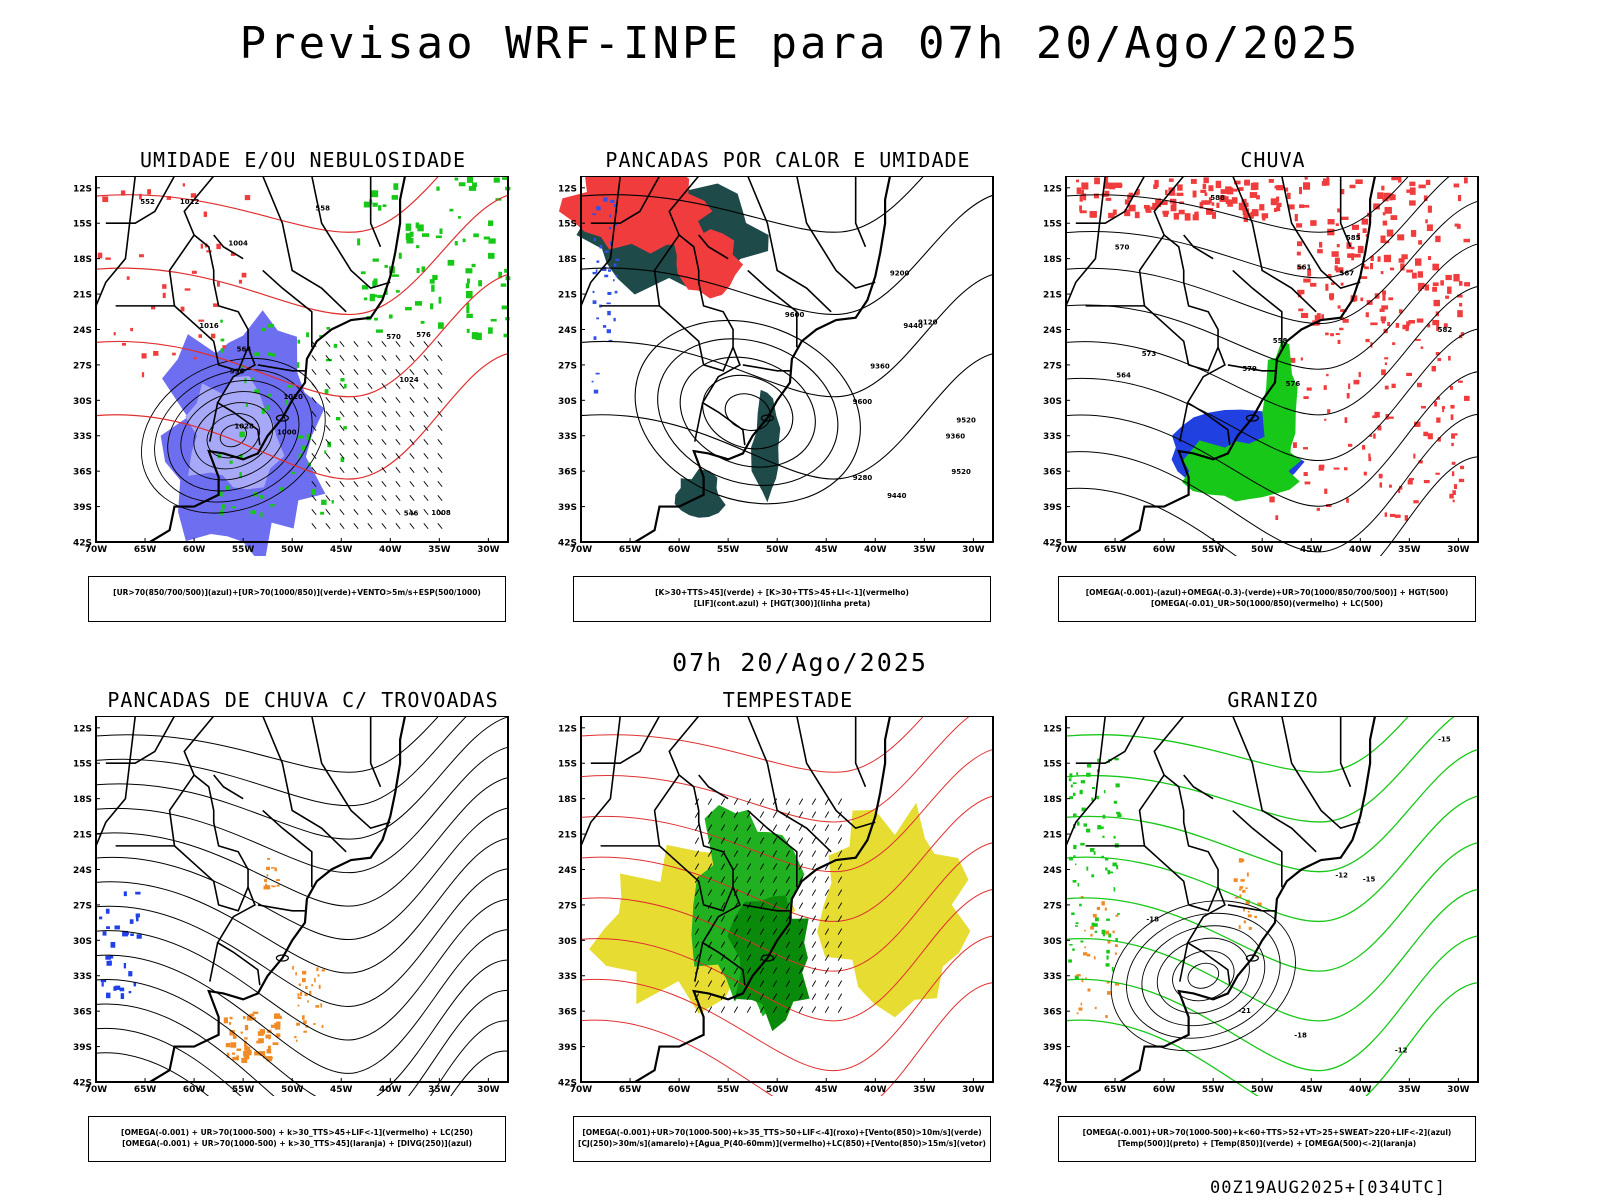  Describe the element at coordinates (679, 550) in the screenshot. I see `lon-tick-label: 60W` at that location.